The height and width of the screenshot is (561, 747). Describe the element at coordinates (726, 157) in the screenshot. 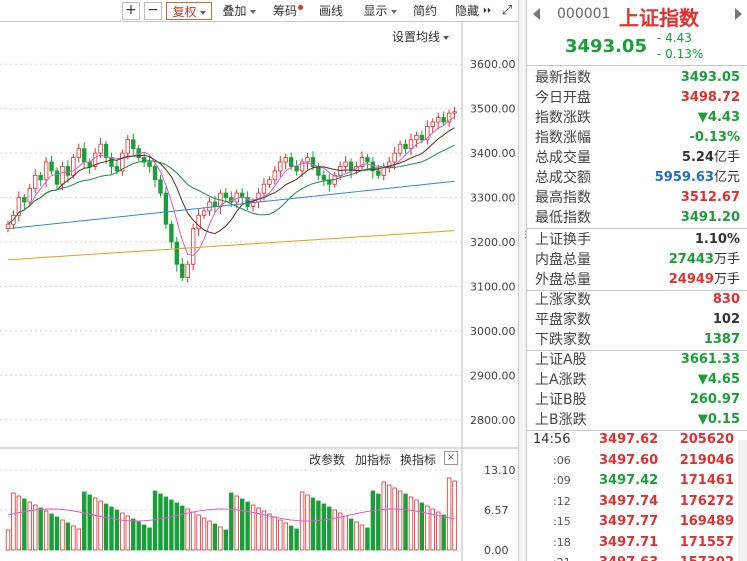

I see `stat-unit: 亿手` at that location.